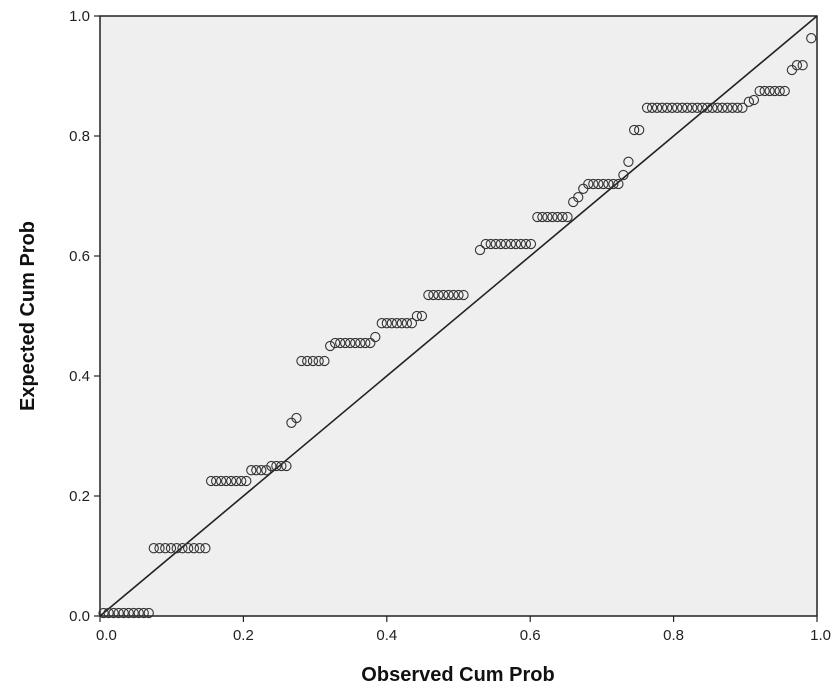  I want to click on x-axis-title: Observed Cum Prob, so click(457, 675).